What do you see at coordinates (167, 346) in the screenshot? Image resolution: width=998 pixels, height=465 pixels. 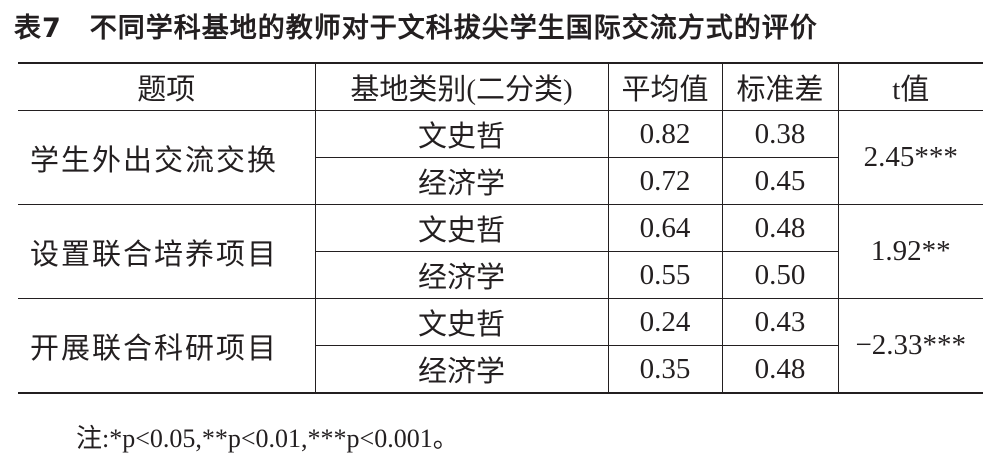 I see `item-cell: 开展联合科研项目` at bounding box center [167, 346].